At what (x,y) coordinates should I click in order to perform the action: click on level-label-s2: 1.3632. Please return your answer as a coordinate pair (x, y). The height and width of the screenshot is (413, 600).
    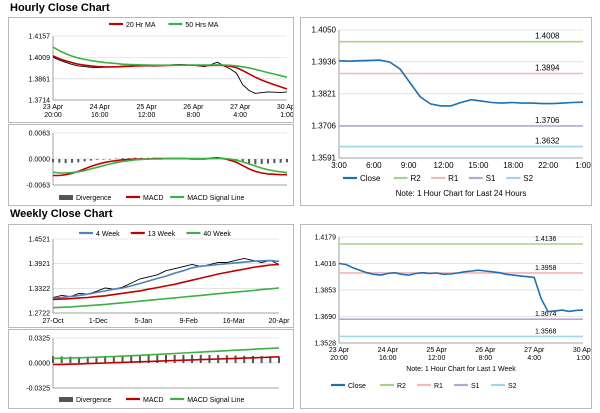
    Looking at the image, I should click on (547, 141).